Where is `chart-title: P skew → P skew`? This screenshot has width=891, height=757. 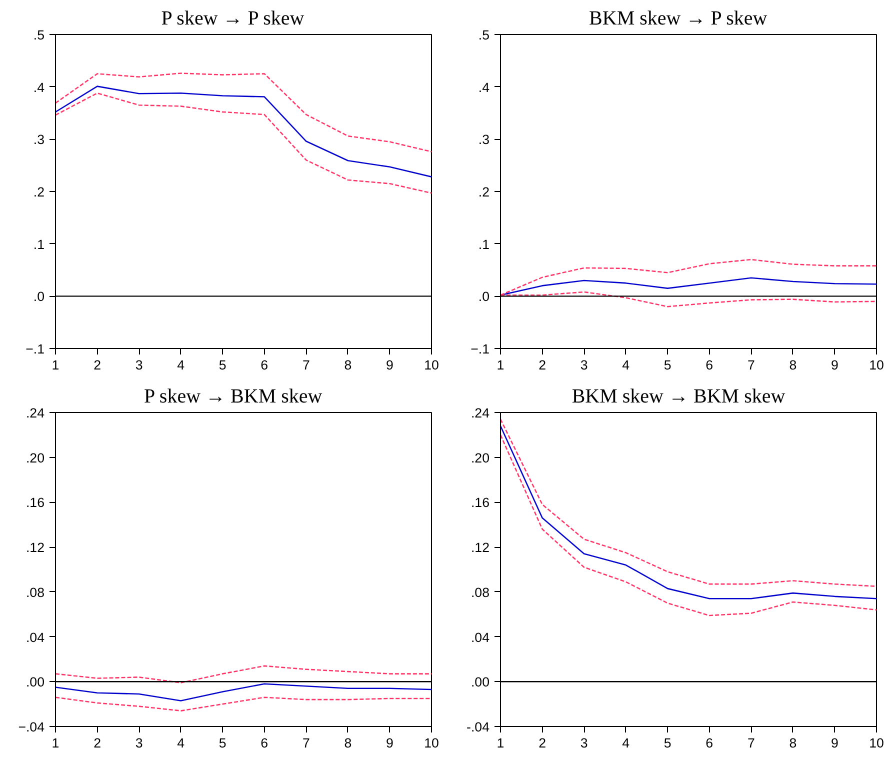
chart-title: P skew → P skew is located at coordinates (233, 19).